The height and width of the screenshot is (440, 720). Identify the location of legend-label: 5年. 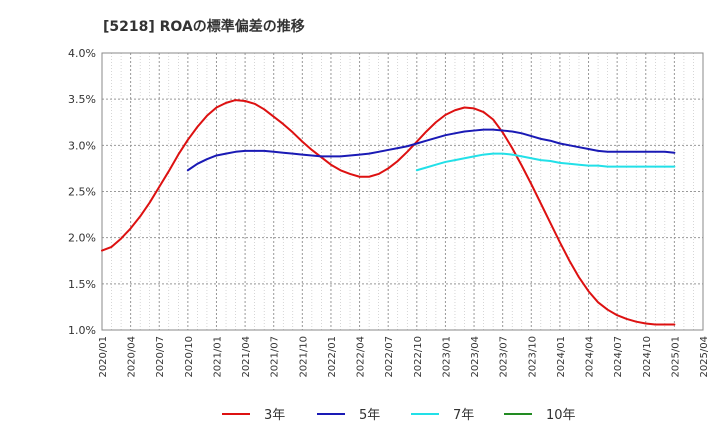
(369, 415).